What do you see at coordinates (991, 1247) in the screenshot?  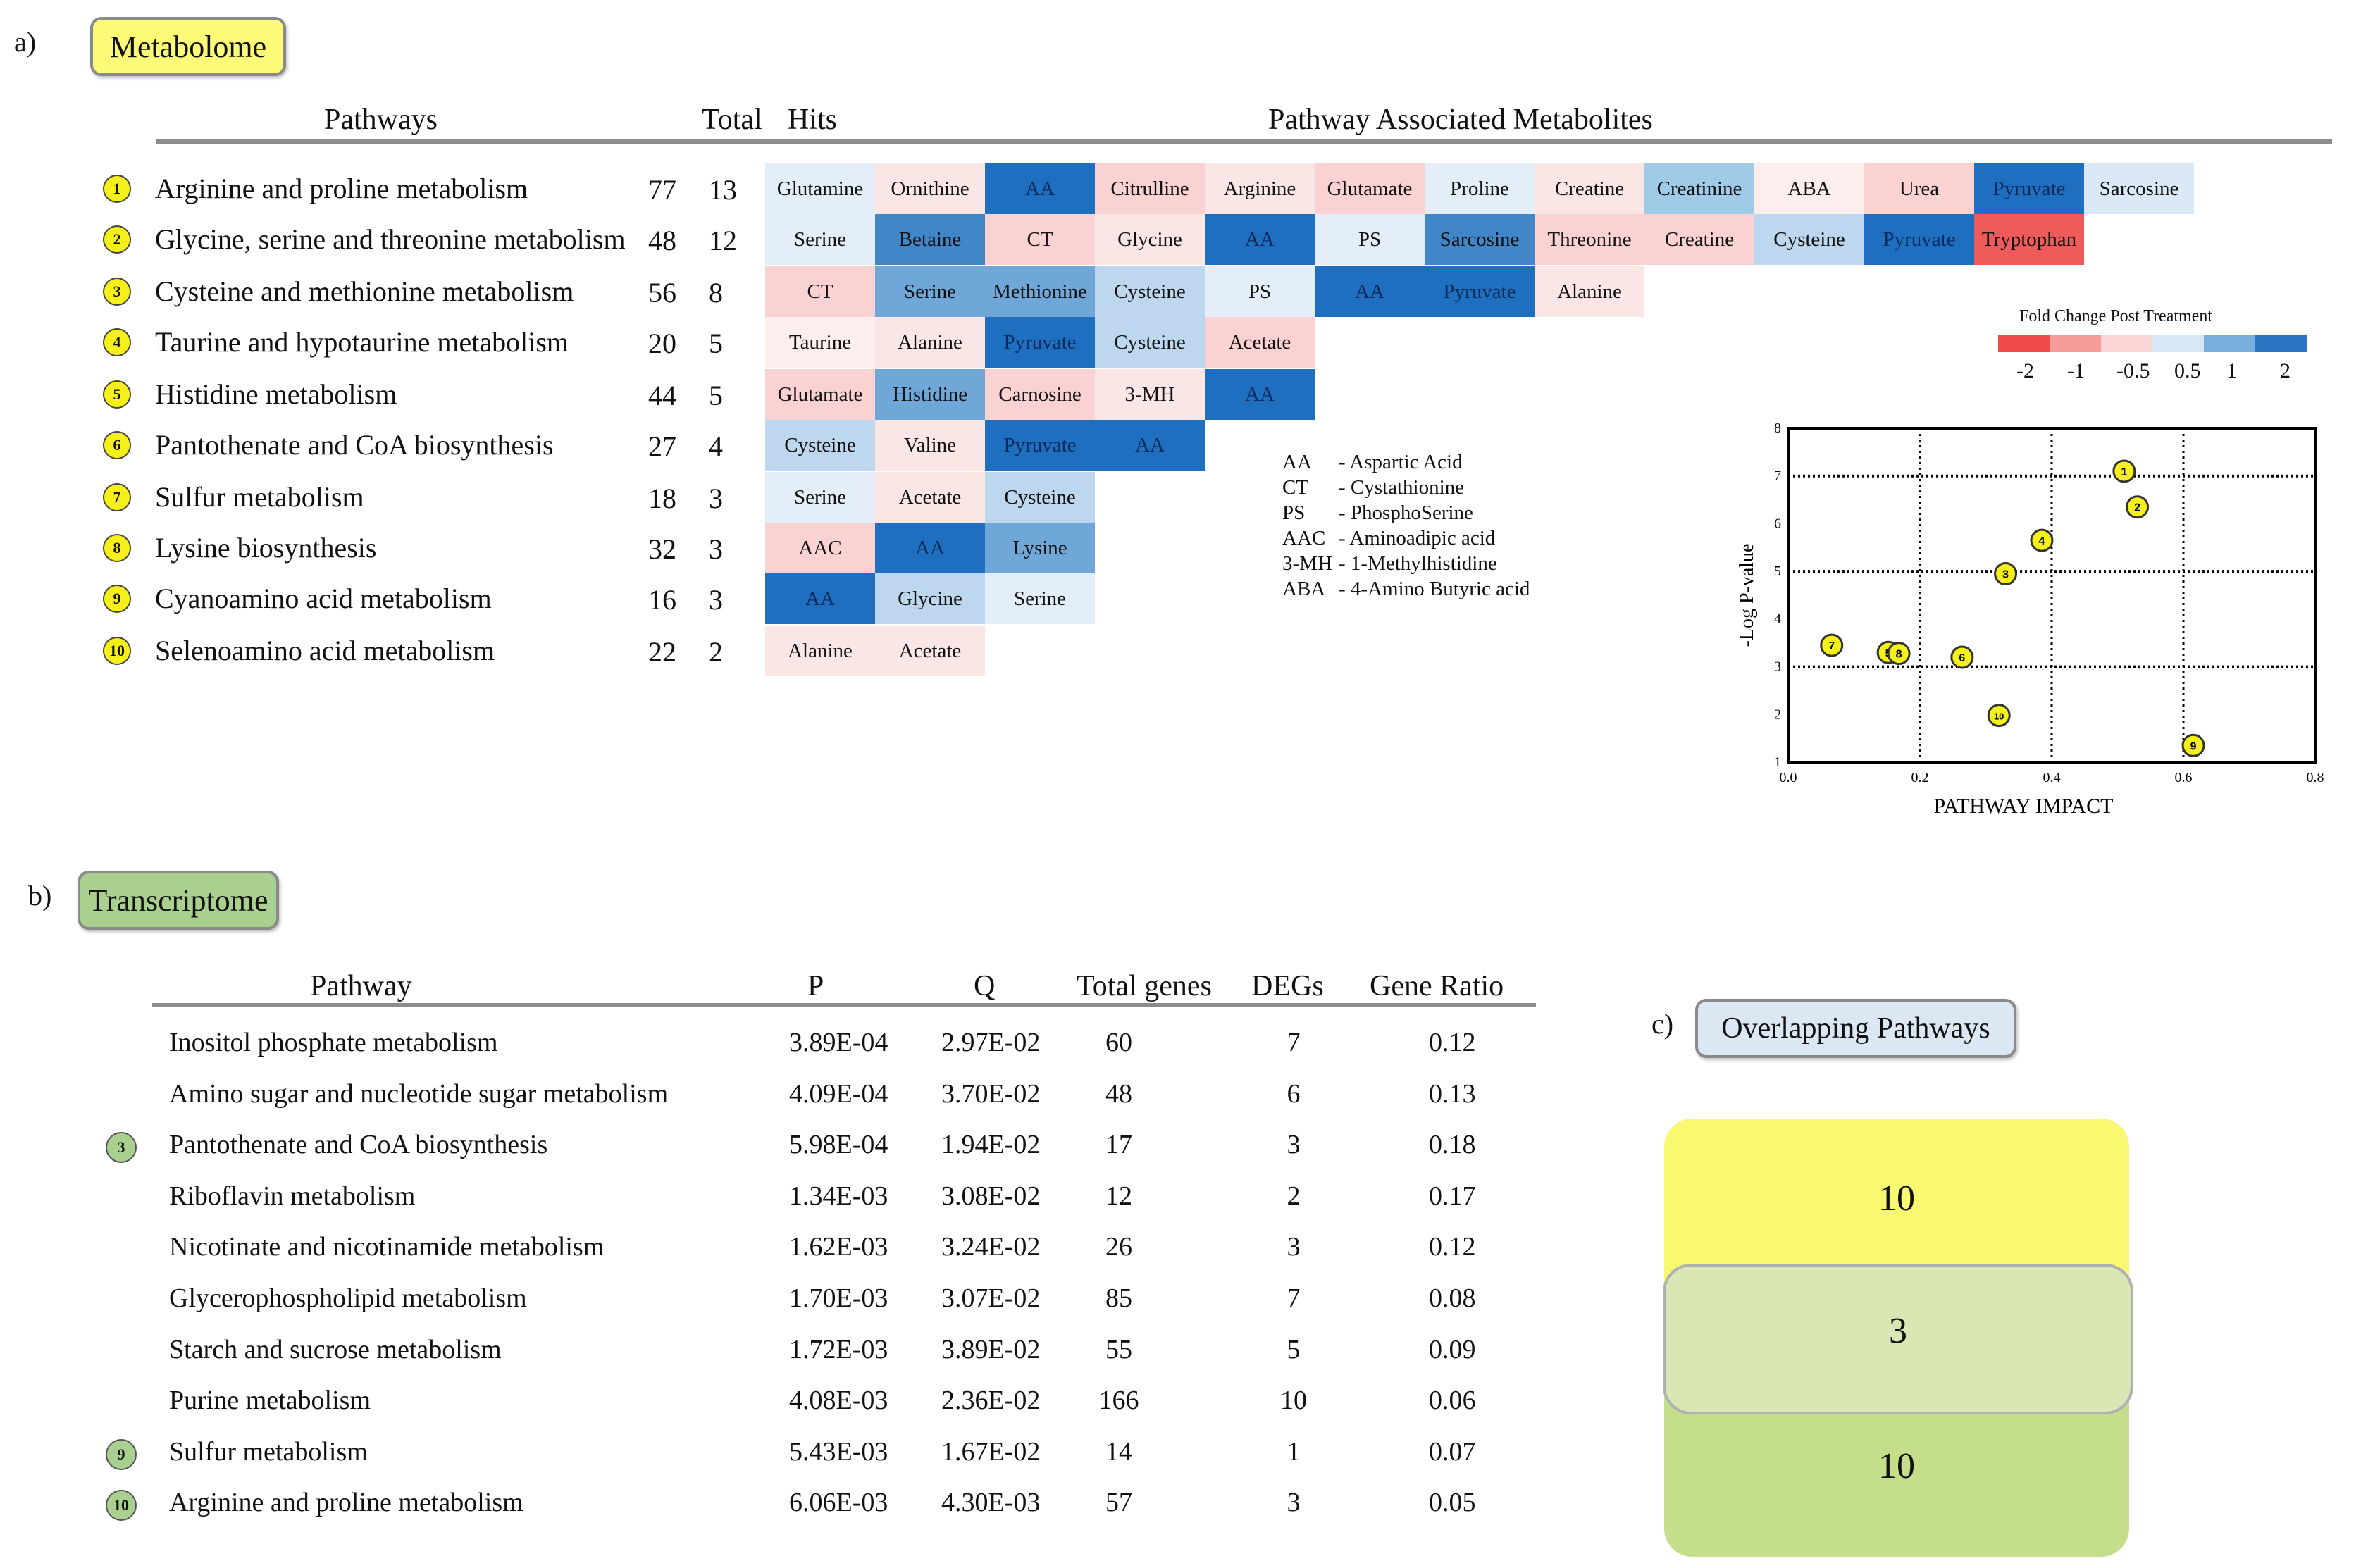 I see `q-value: 3.24E-02` at bounding box center [991, 1247].